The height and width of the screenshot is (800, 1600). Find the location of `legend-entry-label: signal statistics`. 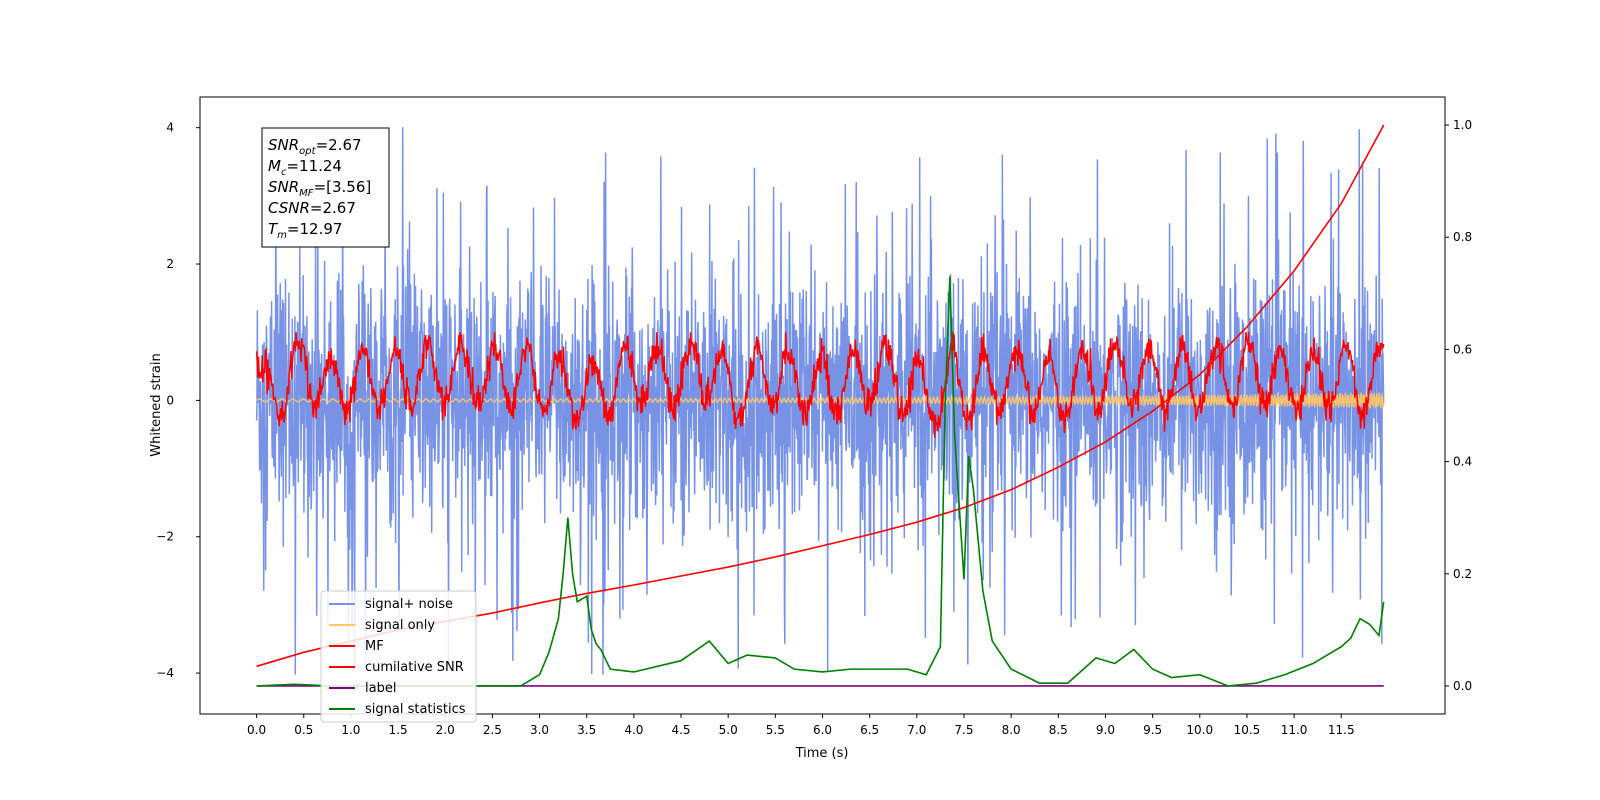

legend-entry-label: signal statistics is located at coordinates (415, 709).